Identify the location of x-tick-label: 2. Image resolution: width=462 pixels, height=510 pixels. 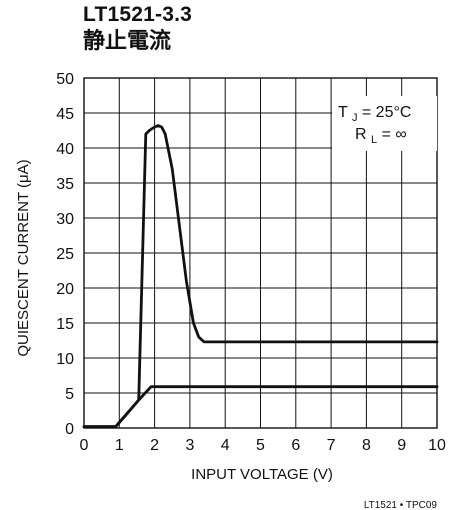
(154, 445).